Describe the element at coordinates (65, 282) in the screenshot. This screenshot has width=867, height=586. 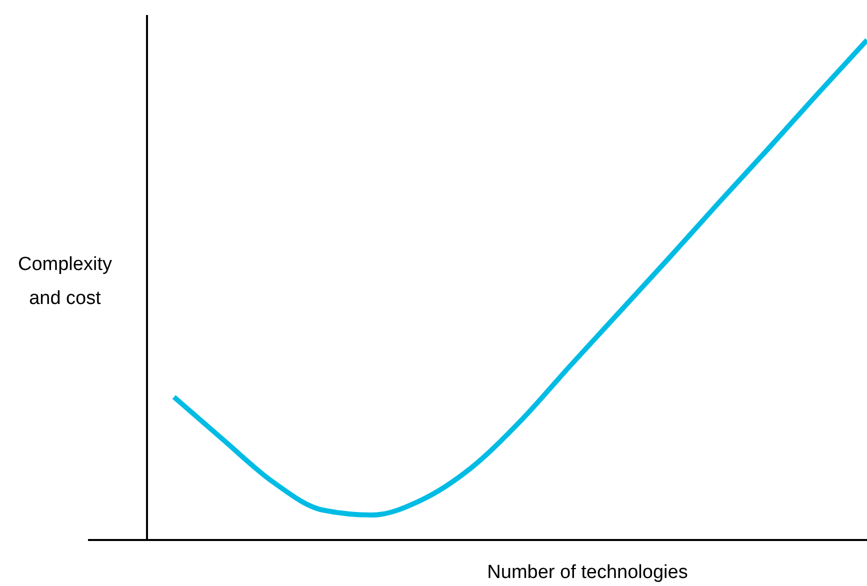
I see `y-axis-title: Complexity and cost` at that location.